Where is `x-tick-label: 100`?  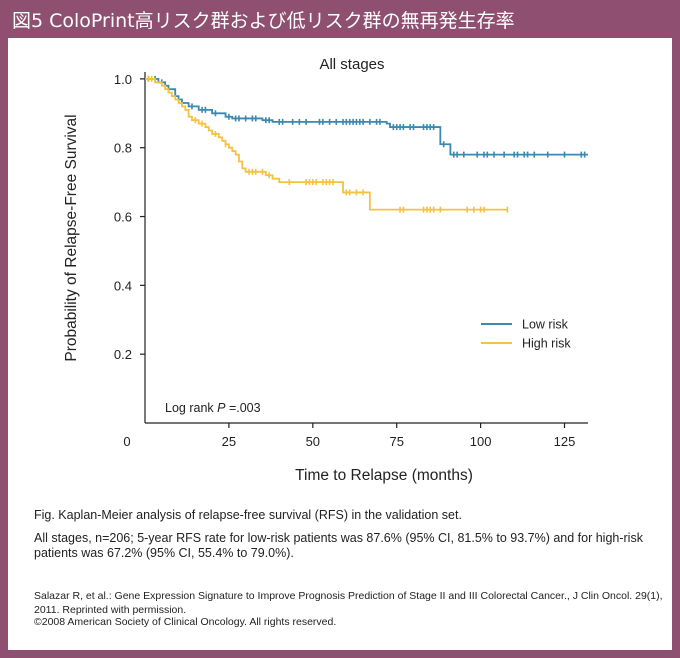
x-tick-label: 100 is located at coordinates (481, 441).